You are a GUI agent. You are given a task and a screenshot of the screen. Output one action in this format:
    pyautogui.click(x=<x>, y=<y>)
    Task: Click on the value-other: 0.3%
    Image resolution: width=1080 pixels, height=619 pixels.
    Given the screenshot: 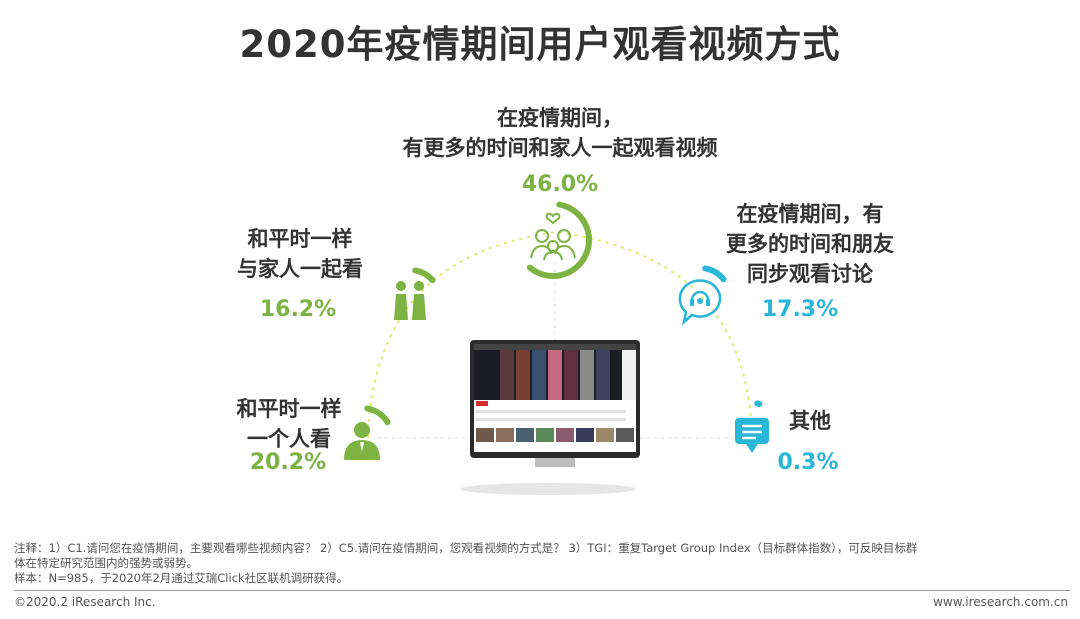 What is the action you would take?
    pyautogui.click(x=808, y=462)
    